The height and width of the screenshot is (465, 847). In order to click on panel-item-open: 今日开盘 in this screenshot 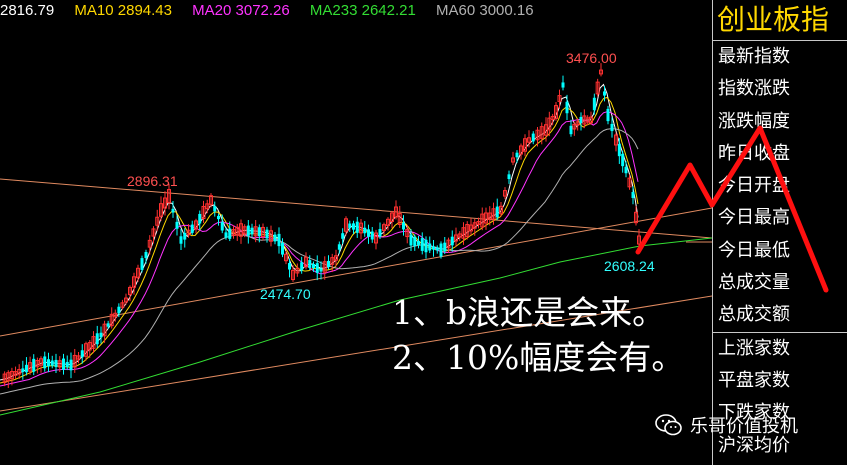, I will do `click(754, 186)`.